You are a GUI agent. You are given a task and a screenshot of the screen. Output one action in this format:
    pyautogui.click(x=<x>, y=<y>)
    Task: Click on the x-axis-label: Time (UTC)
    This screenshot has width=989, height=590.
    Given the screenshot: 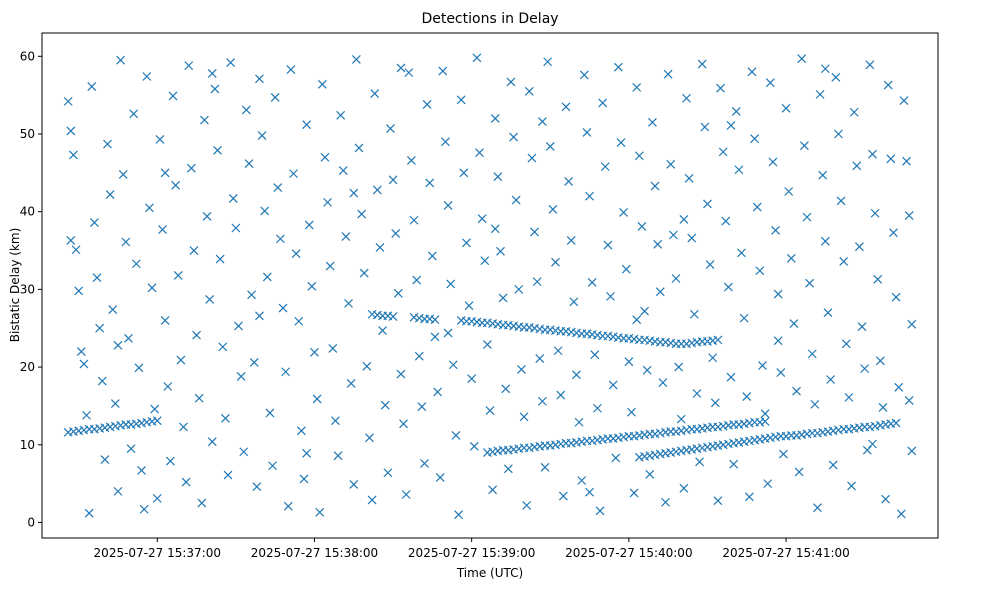 What is the action you would take?
    pyautogui.click(x=489, y=573)
    